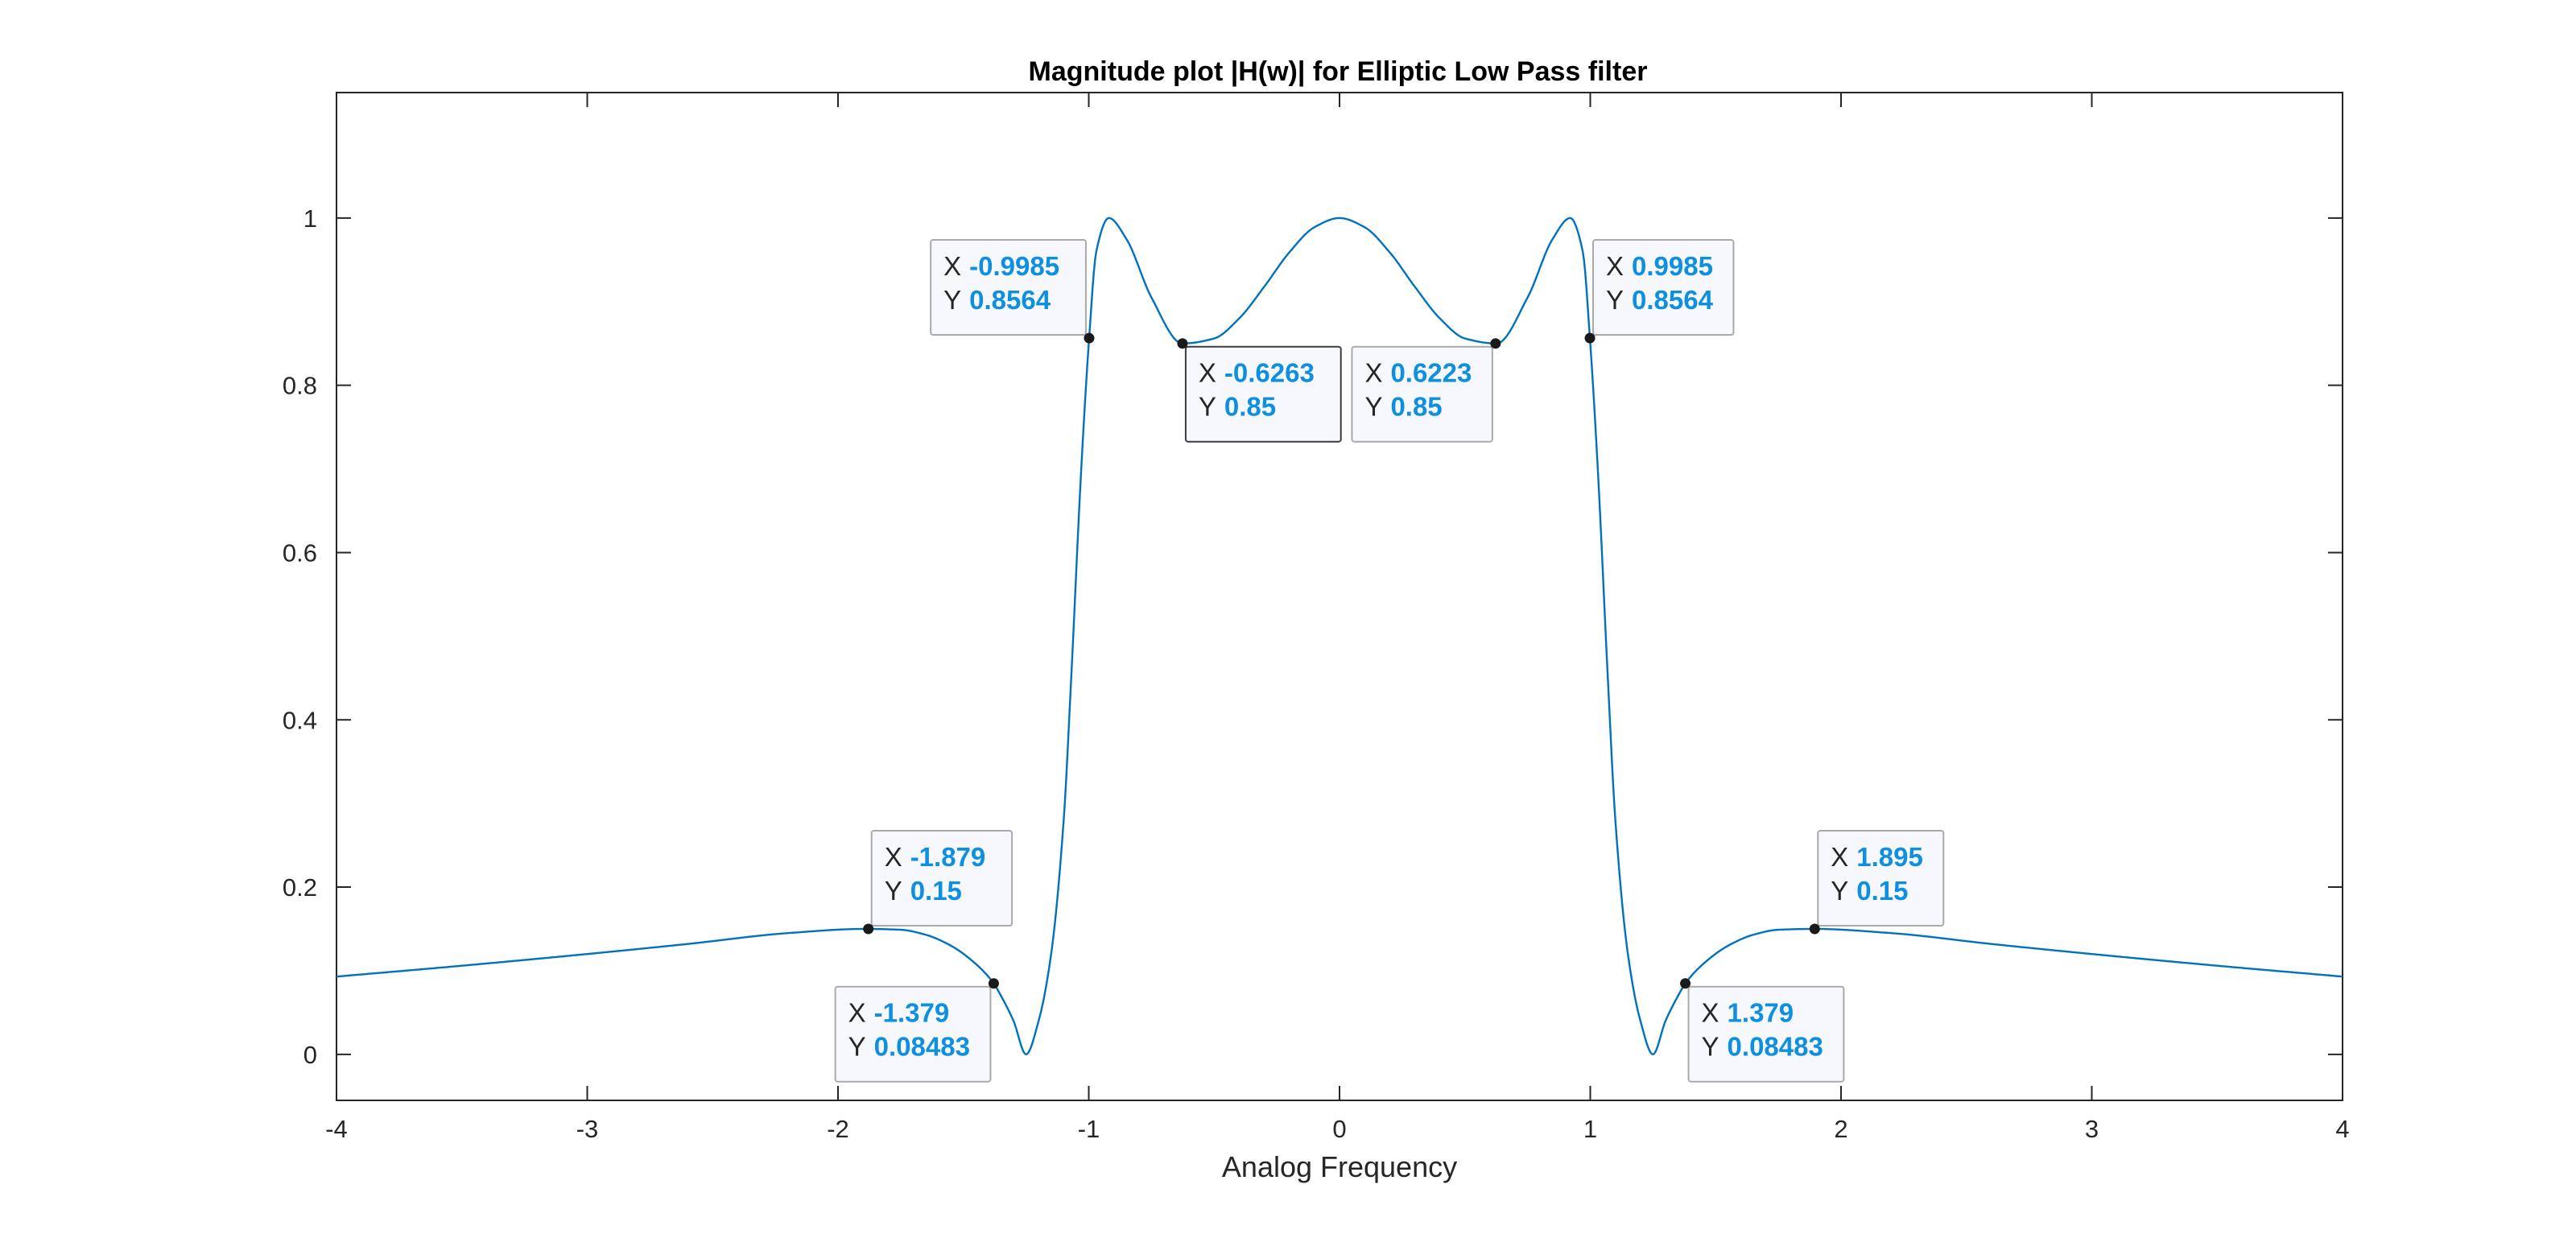 This screenshot has height=1234, width=2576. I want to click on datatip: X 0.6223 Y 0.85, so click(1426, 390).